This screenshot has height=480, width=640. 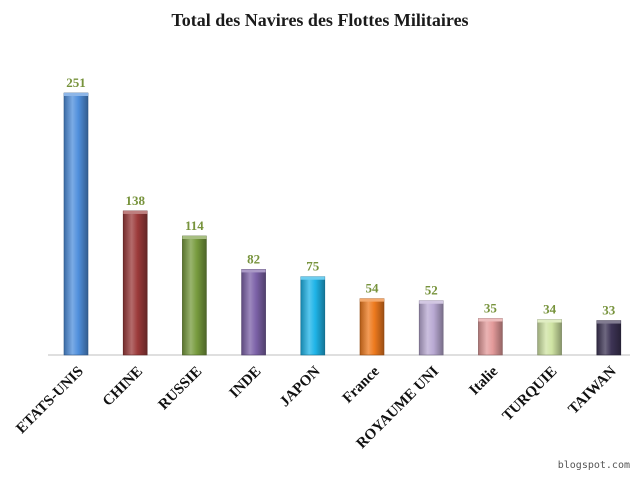 What do you see at coordinates (431, 328) in the screenshot?
I see `bar-royaume-uni` at bounding box center [431, 328].